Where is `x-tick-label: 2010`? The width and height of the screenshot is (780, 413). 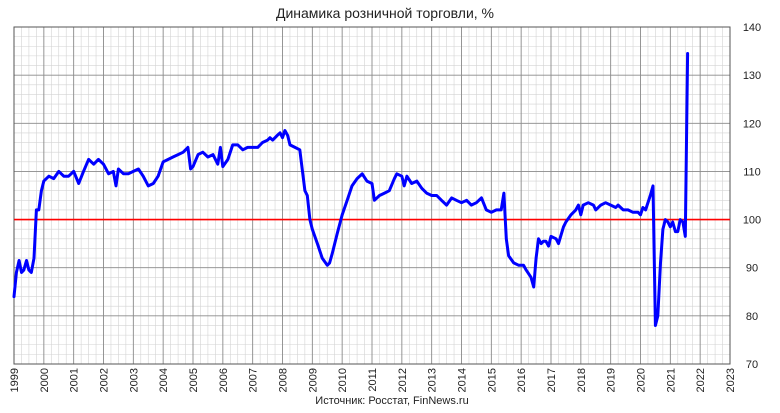
x-tick-label: 2010 is located at coordinates (343, 380).